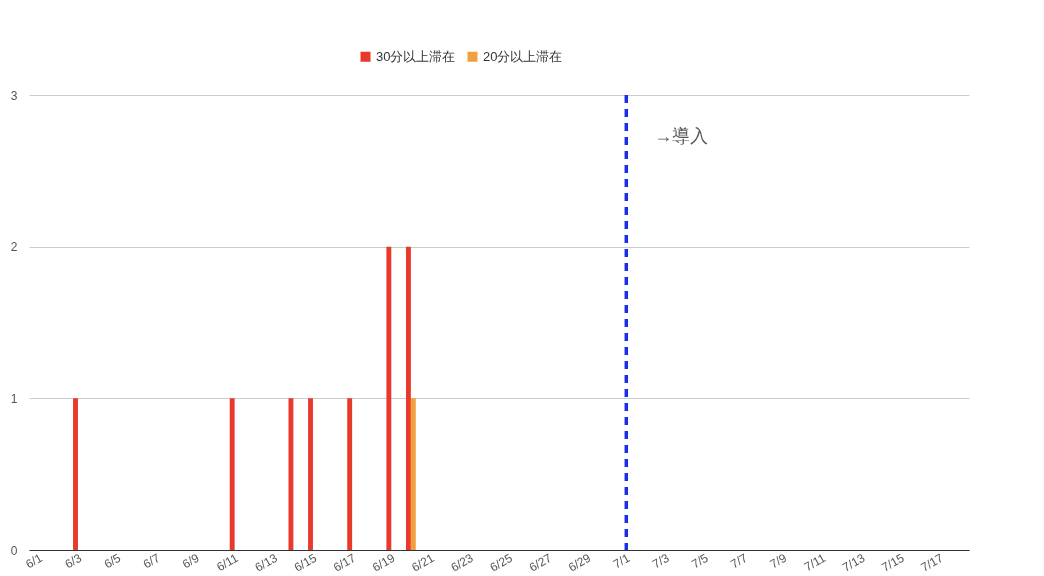  What do you see at coordinates (523, 56) in the screenshot?
I see `legend-label: 20分以上滞在` at bounding box center [523, 56].